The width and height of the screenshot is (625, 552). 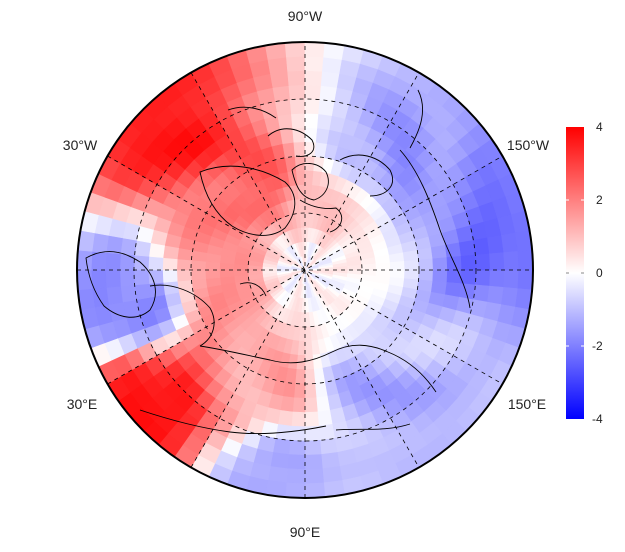 What do you see at coordinates (599, 200) in the screenshot?
I see `colorbar-tick-2: 2` at bounding box center [599, 200].